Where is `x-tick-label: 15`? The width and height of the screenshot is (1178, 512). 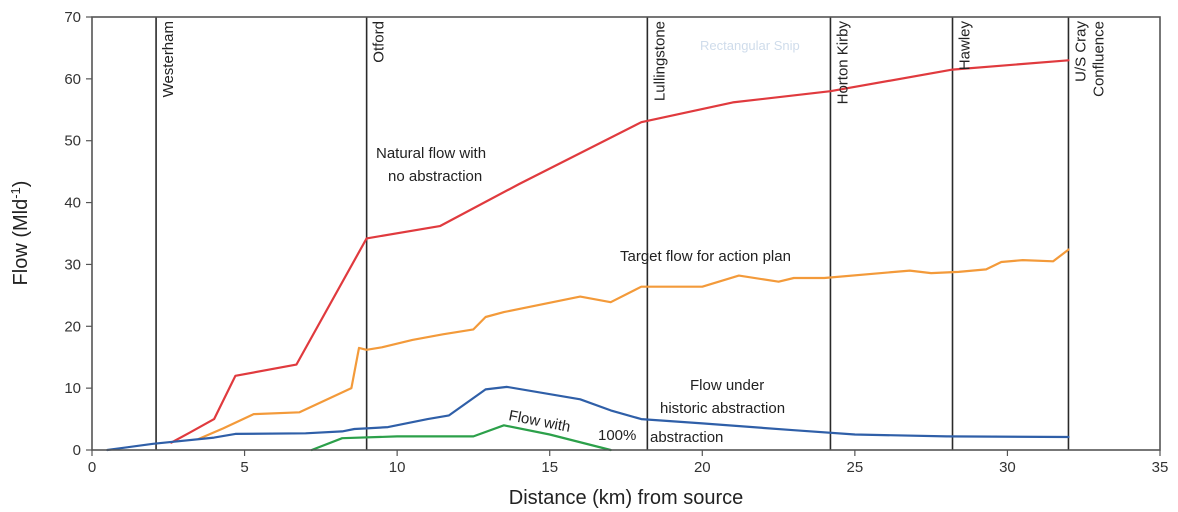
x-tick-label: 15 is located at coordinates (549, 467).